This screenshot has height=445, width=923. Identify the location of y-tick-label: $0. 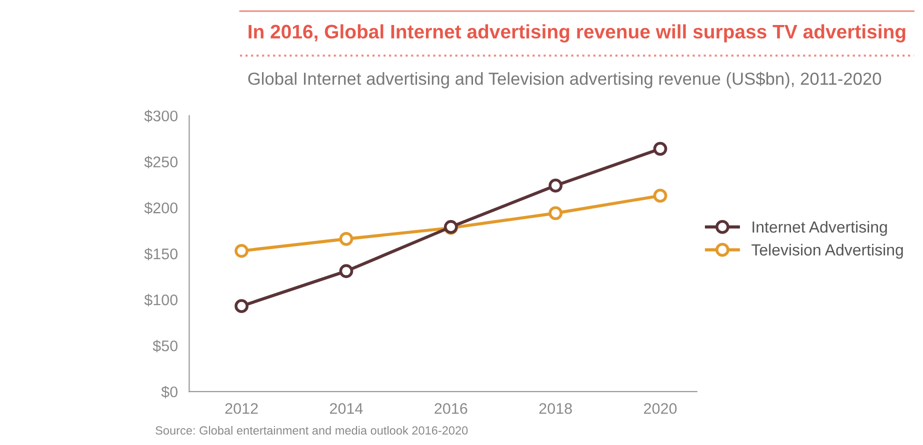
(169, 392).